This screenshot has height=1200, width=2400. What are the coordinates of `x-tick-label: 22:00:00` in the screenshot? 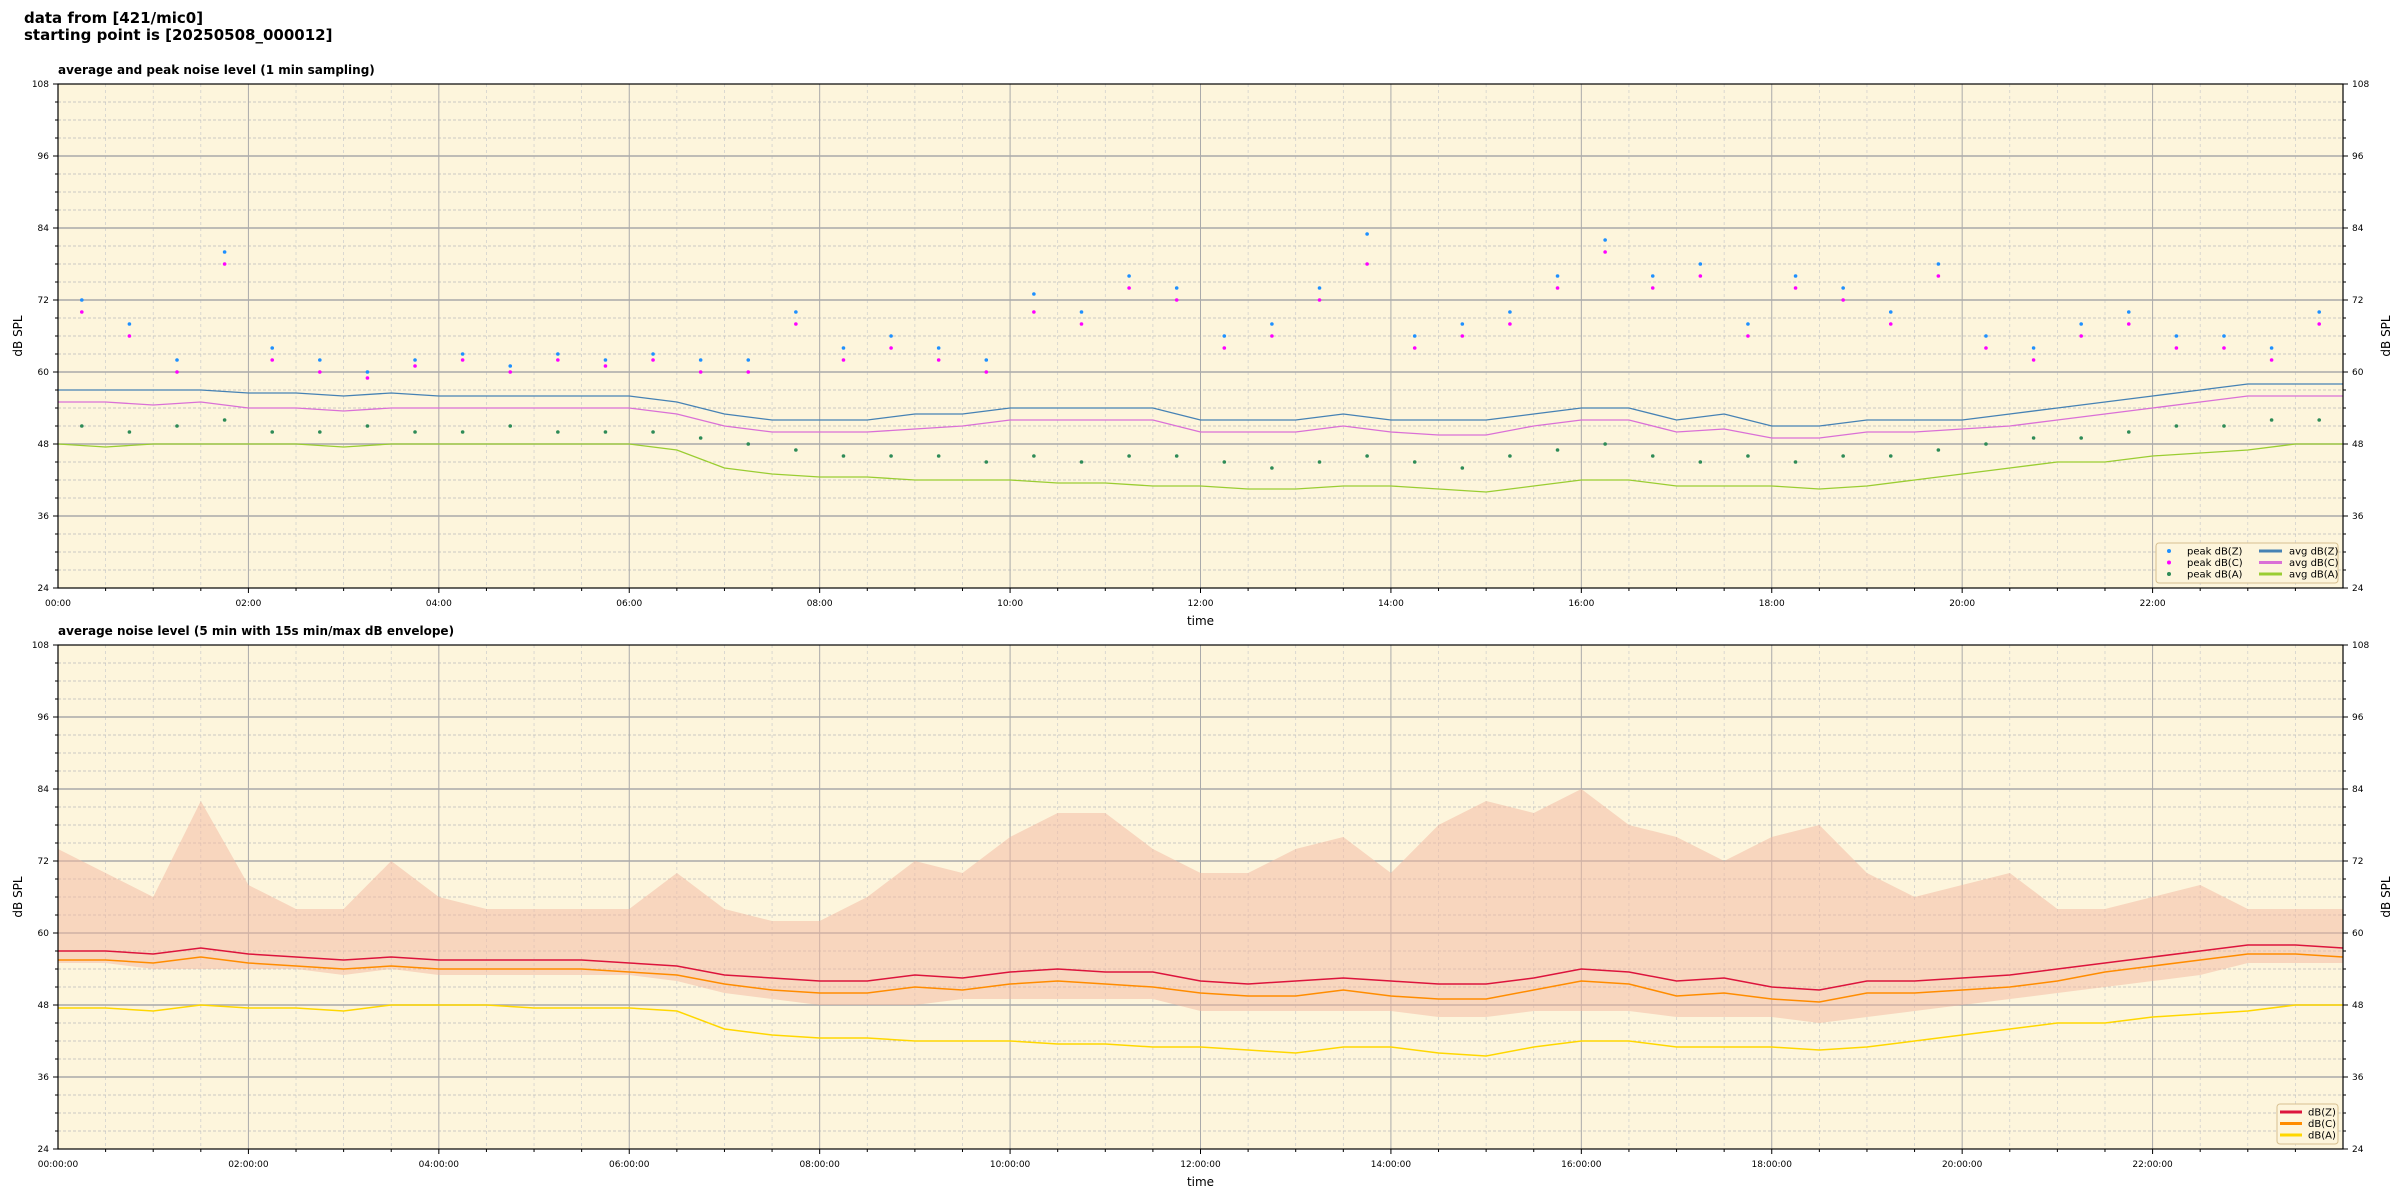 It's located at (2152, 1165).